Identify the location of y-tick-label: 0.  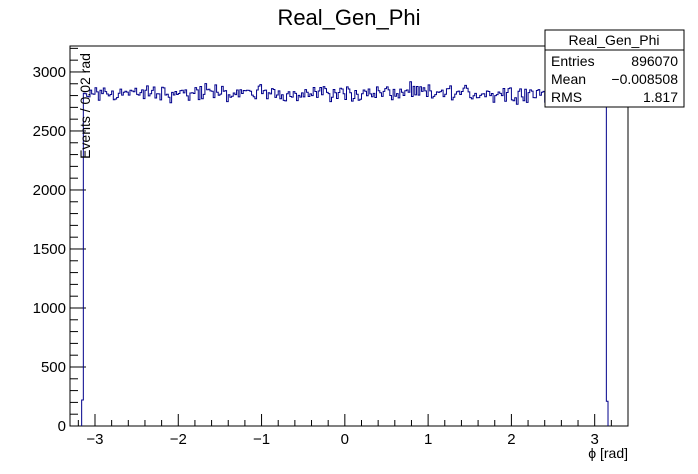
(62, 426).